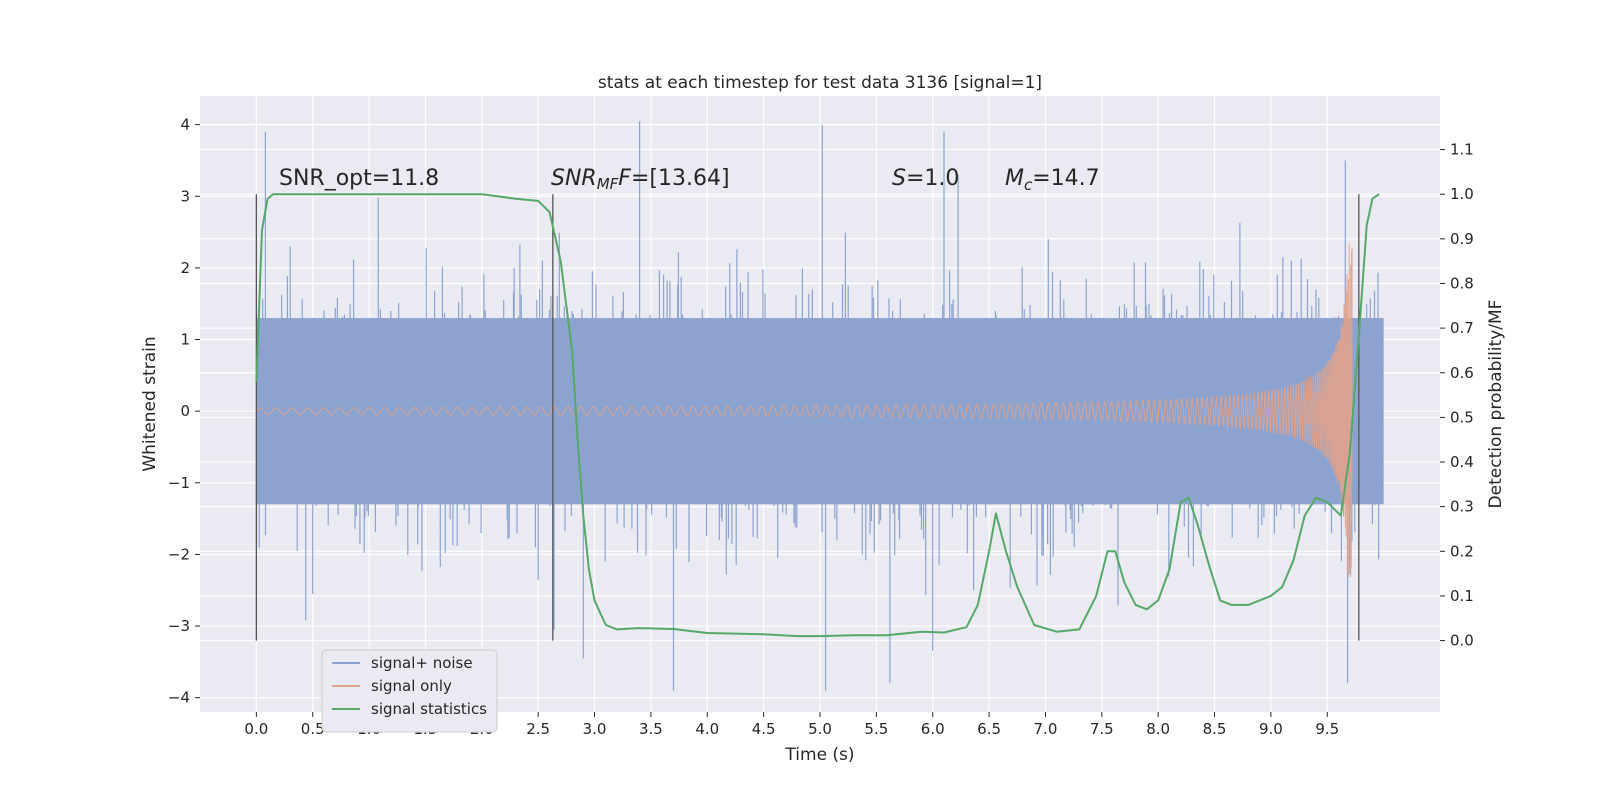 The height and width of the screenshot is (804, 1600). What do you see at coordinates (179, 698) in the screenshot?
I see `y-tick-label: −4` at bounding box center [179, 698].